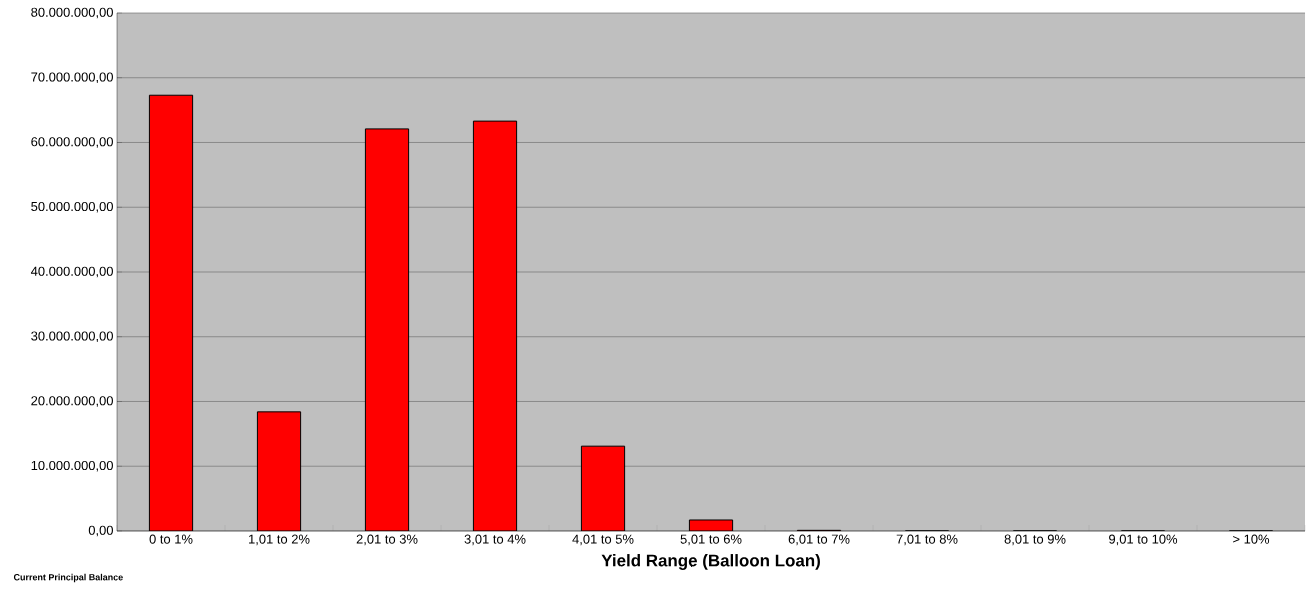 The image size is (1306, 601). What do you see at coordinates (1143, 540) in the screenshot?
I see `x-tick-label: 9,01 to 10%` at bounding box center [1143, 540].